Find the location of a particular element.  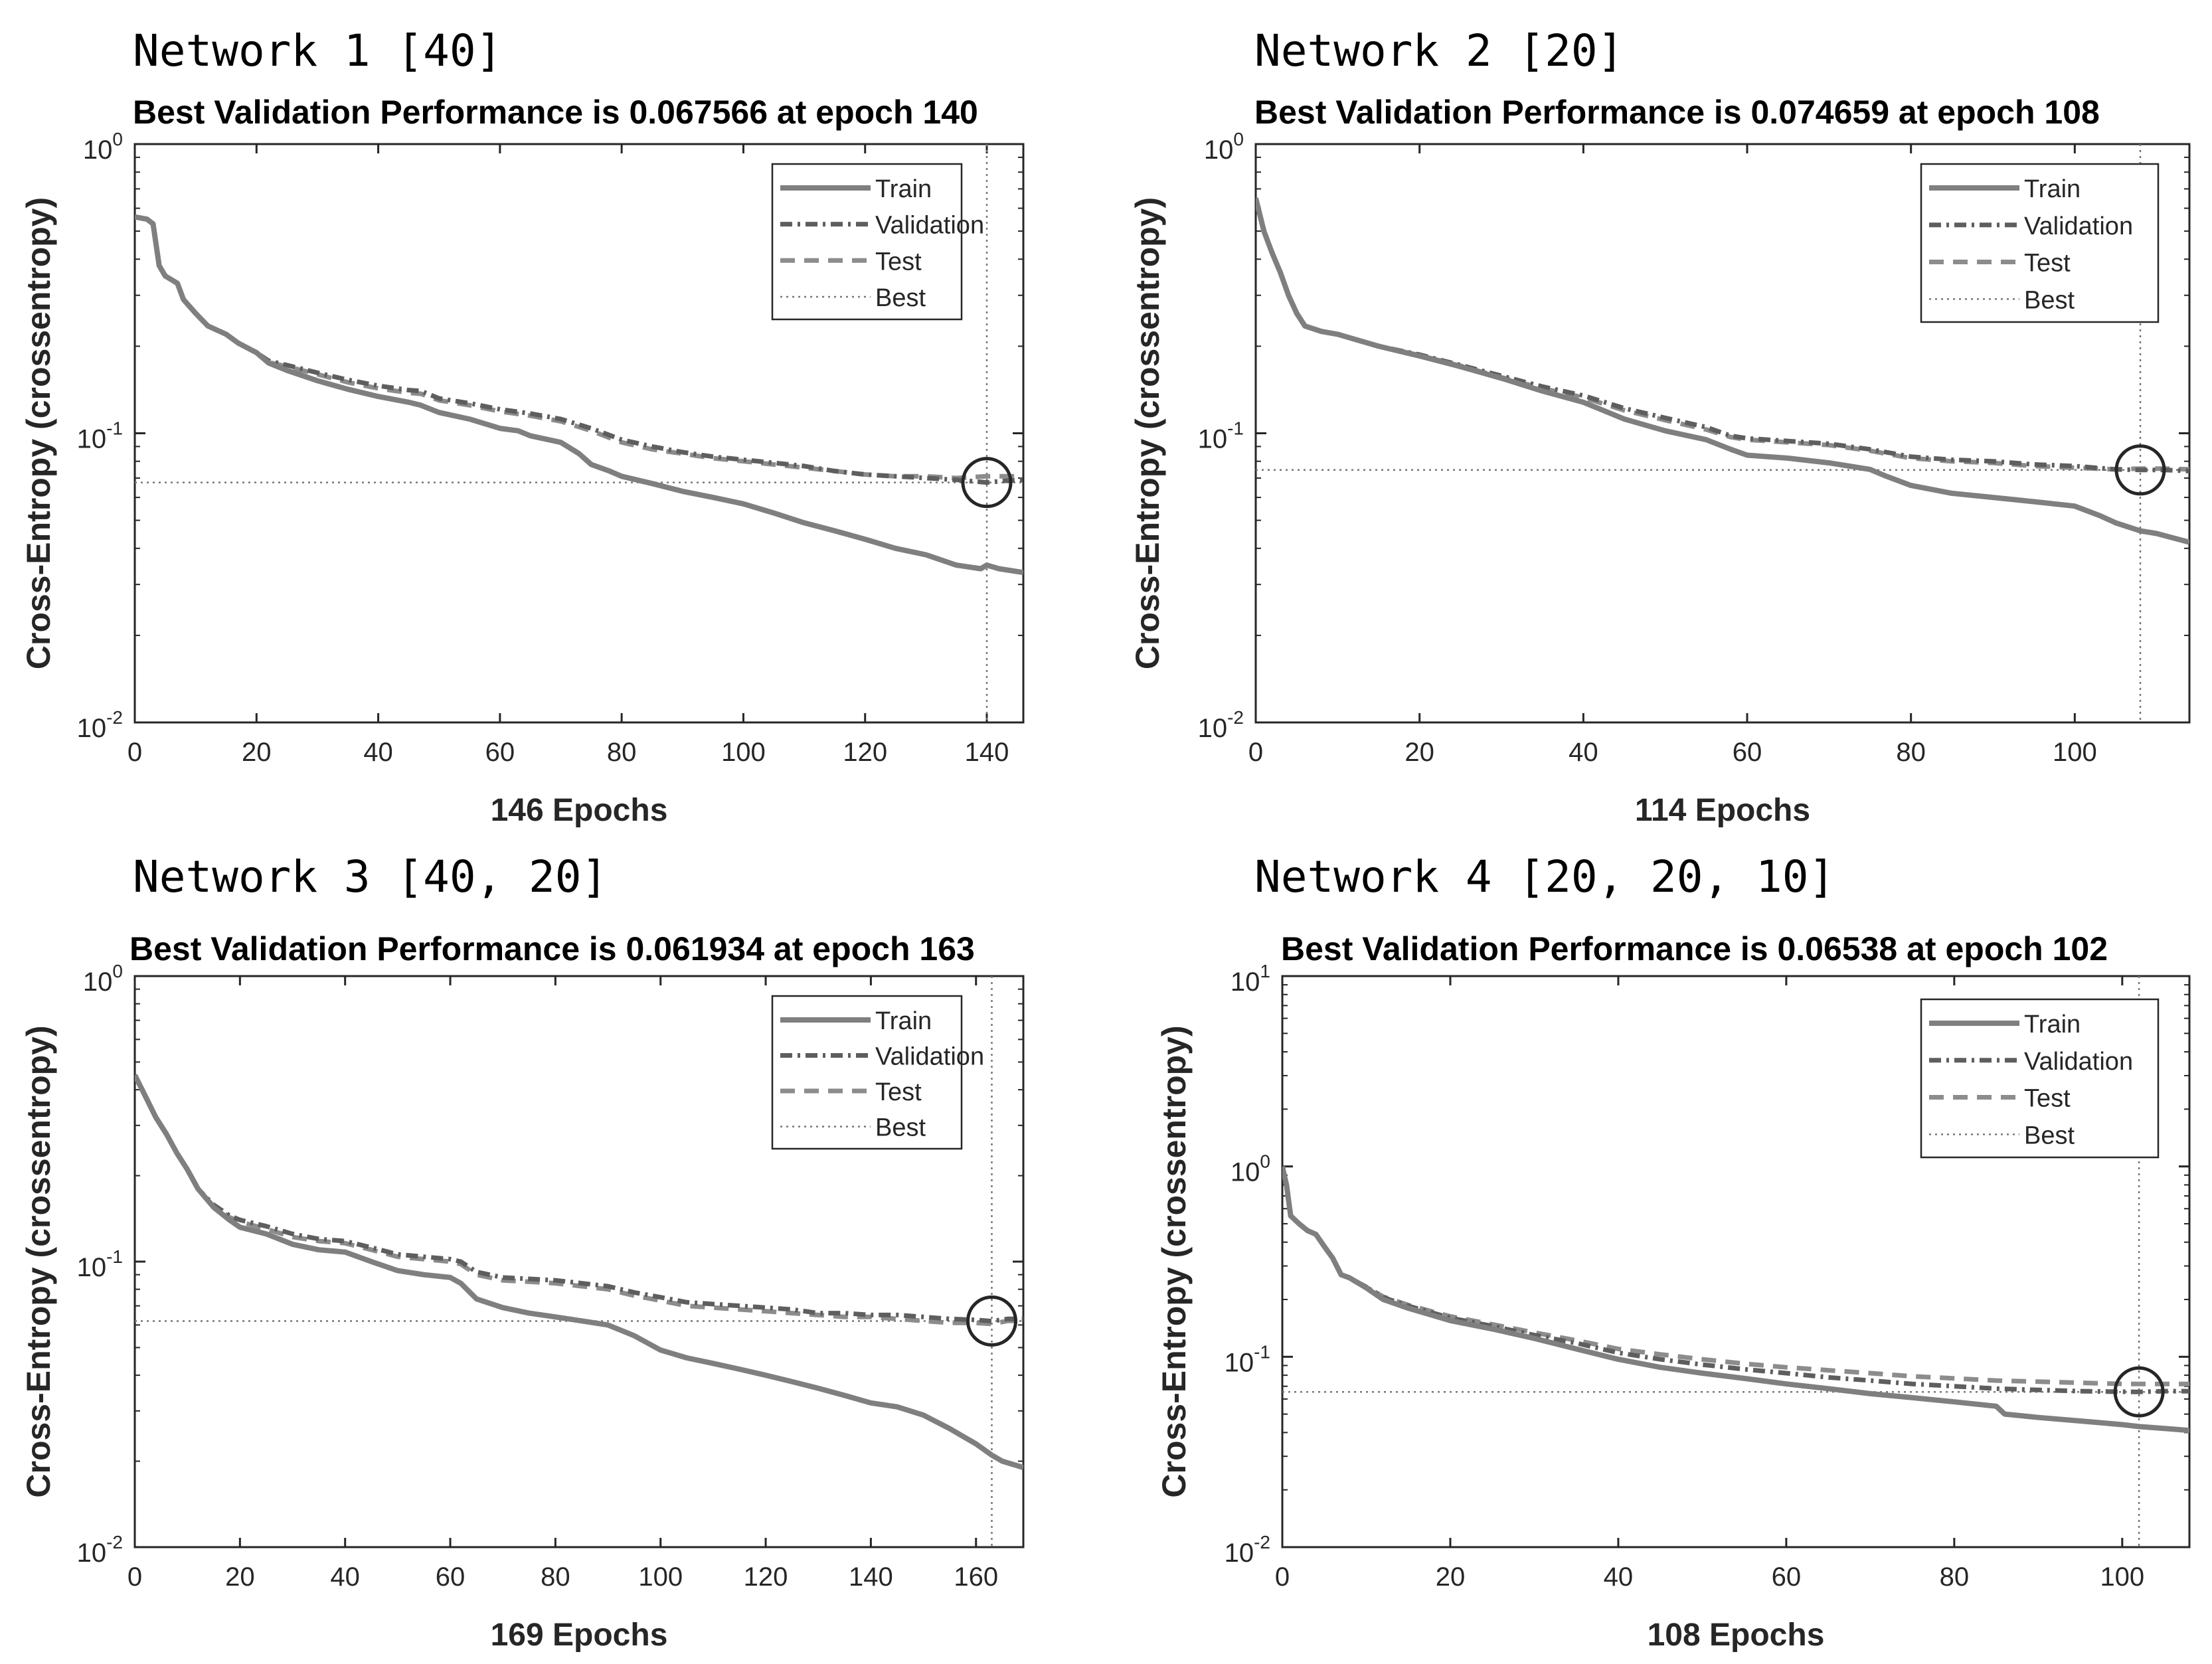

network-2-heading: Network 2 [20] is located at coordinates (1439, 50).